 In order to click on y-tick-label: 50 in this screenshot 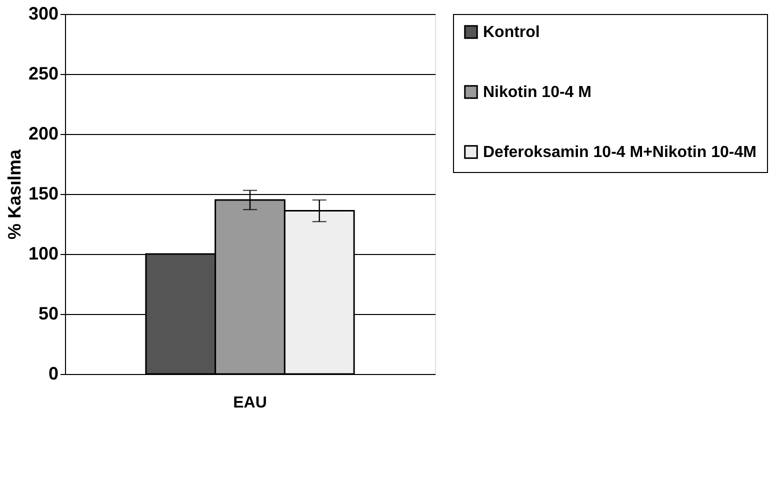, I will do `click(48, 314)`.